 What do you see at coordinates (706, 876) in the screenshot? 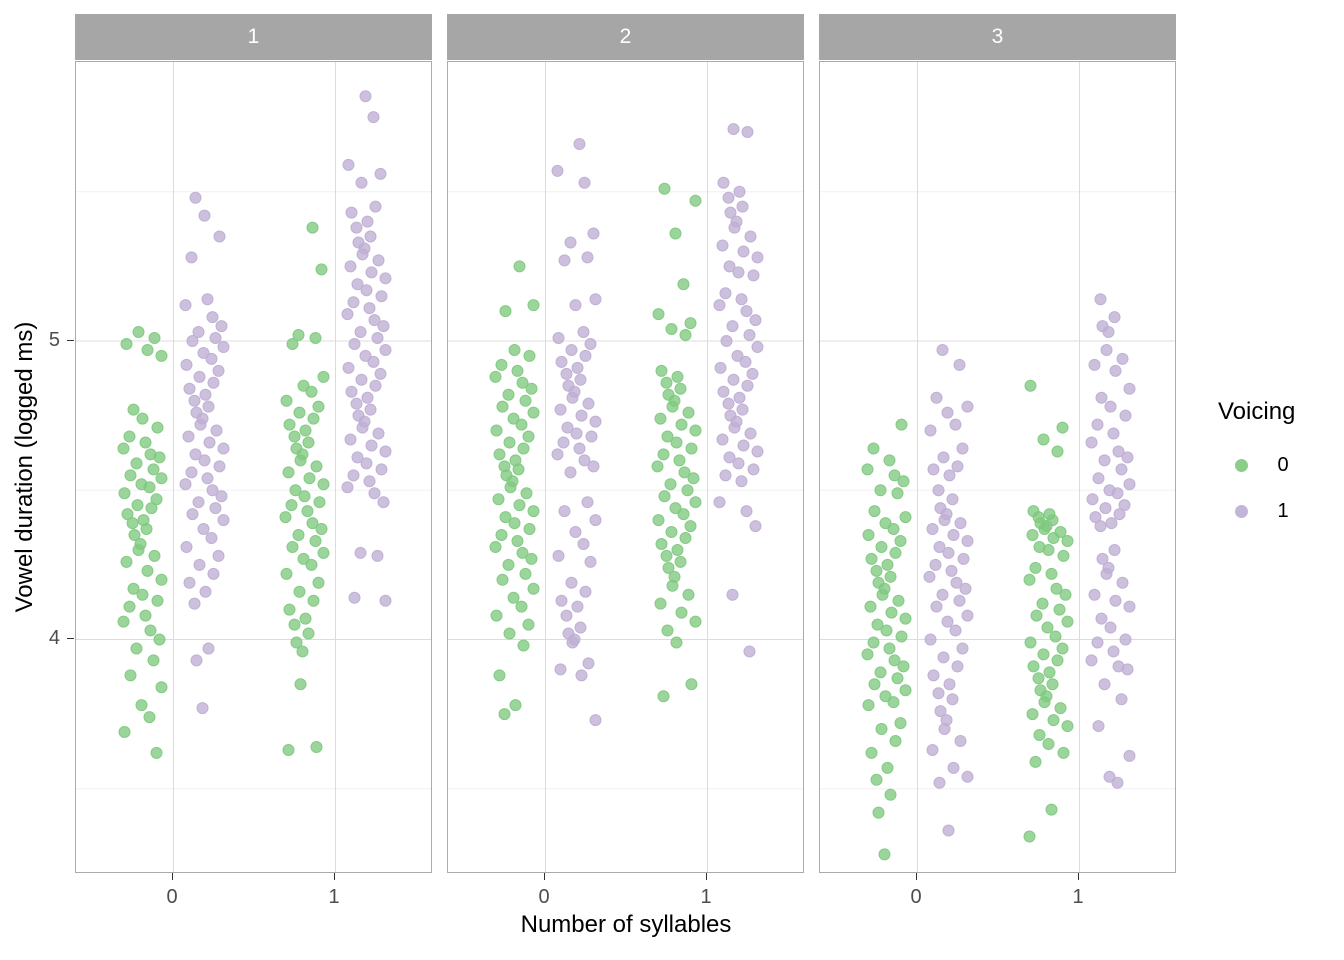
I see `x-tick-mark` at bounding box center [706, 876].